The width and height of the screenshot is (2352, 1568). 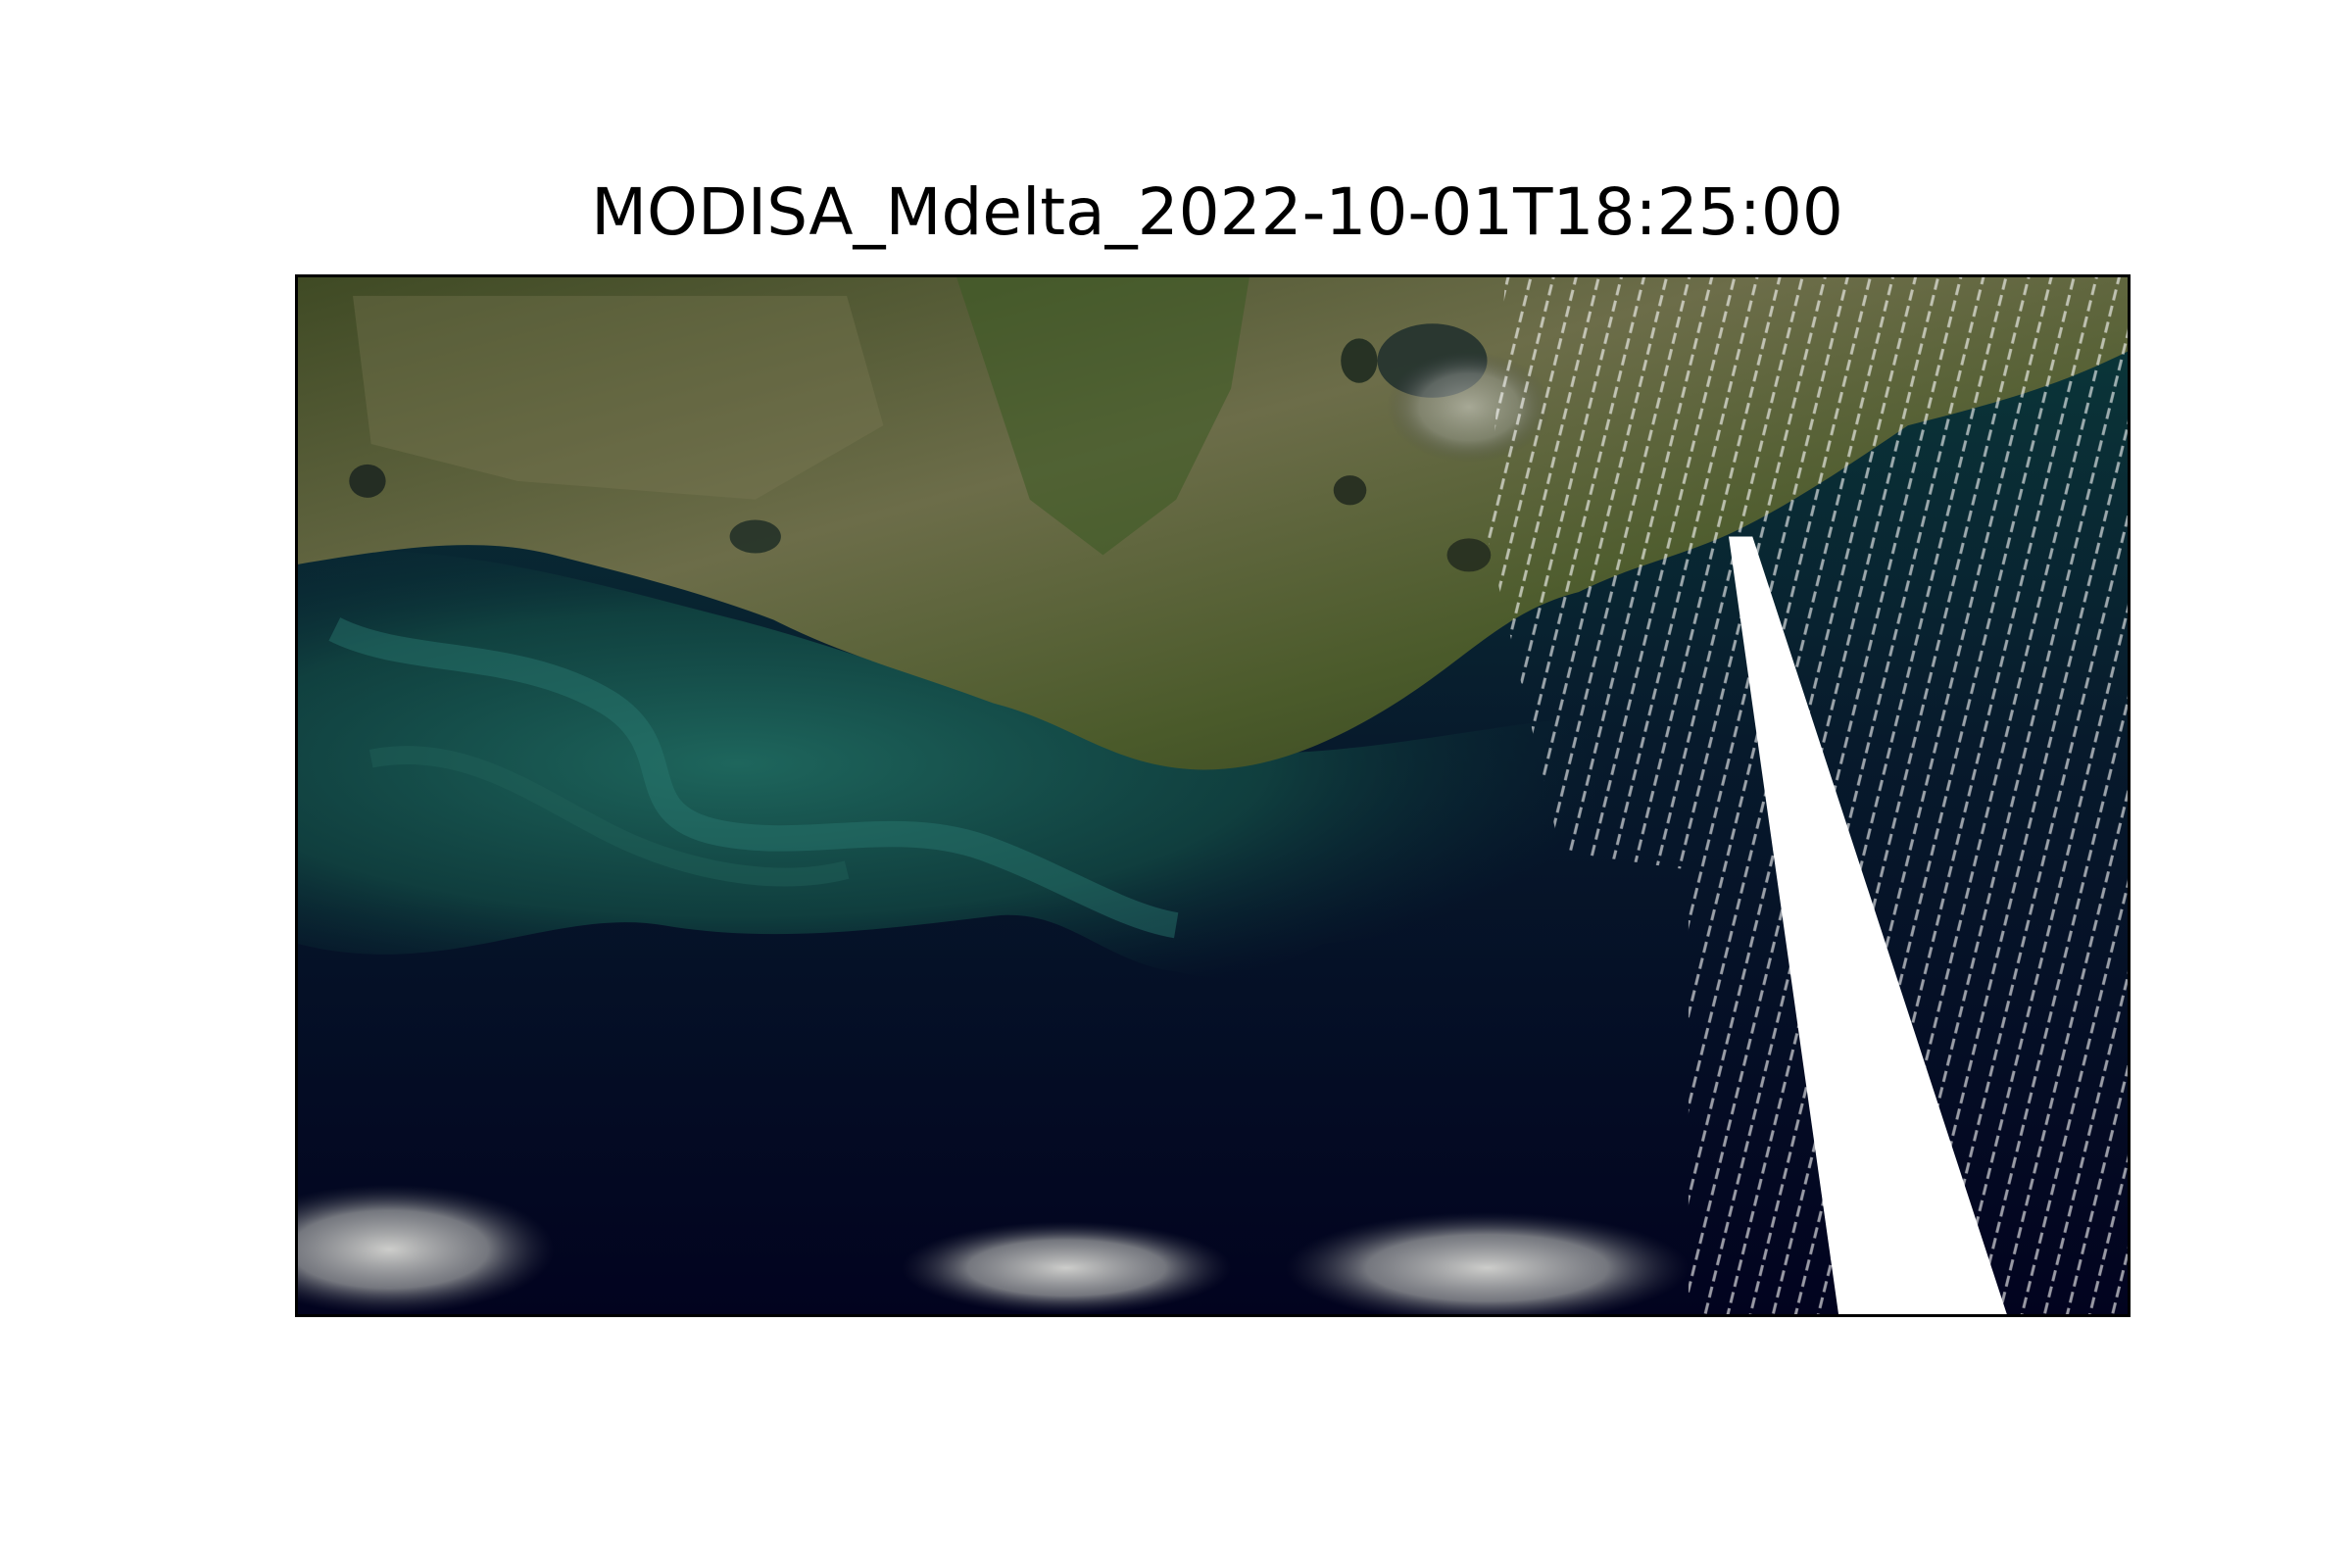 I want to click on land-greens, so click(x=1103, y=416).